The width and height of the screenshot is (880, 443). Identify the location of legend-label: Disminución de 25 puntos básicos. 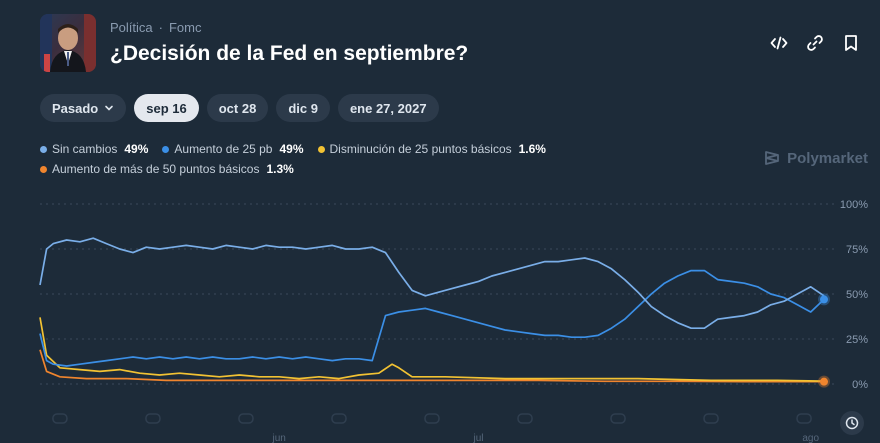
(420, 149).